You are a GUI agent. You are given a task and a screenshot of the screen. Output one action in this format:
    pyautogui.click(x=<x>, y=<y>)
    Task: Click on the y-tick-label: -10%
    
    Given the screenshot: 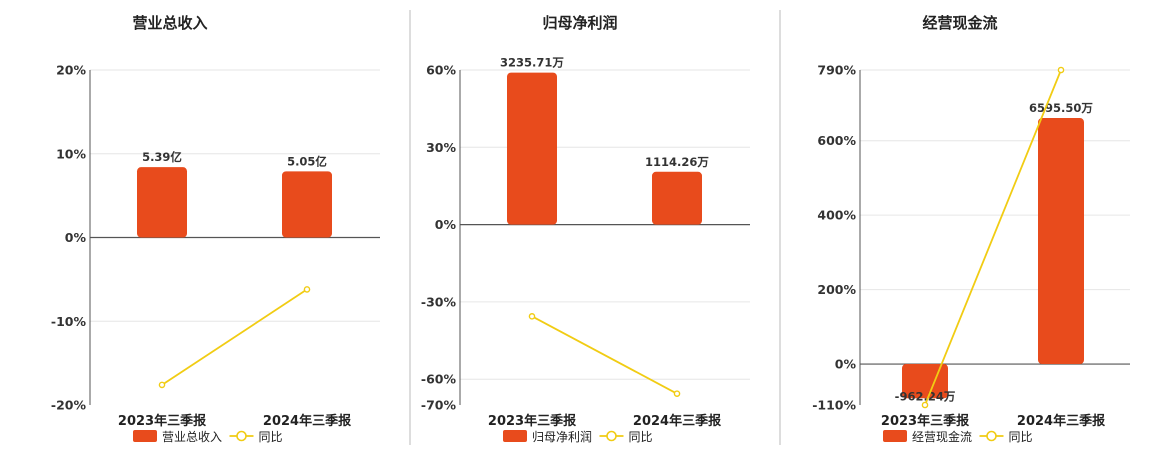 What is the action you would take?
    pyautogui.click(x=69, y=321)
    